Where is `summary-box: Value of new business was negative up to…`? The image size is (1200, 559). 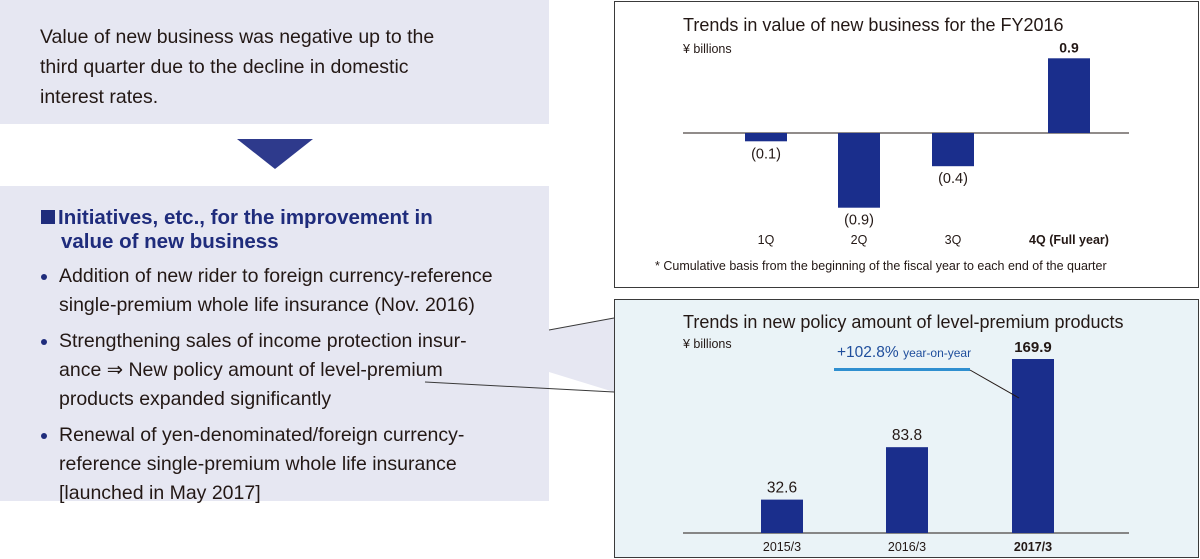
summary-box: Value of new business was negative up to… is located at coordinates (274, 62).